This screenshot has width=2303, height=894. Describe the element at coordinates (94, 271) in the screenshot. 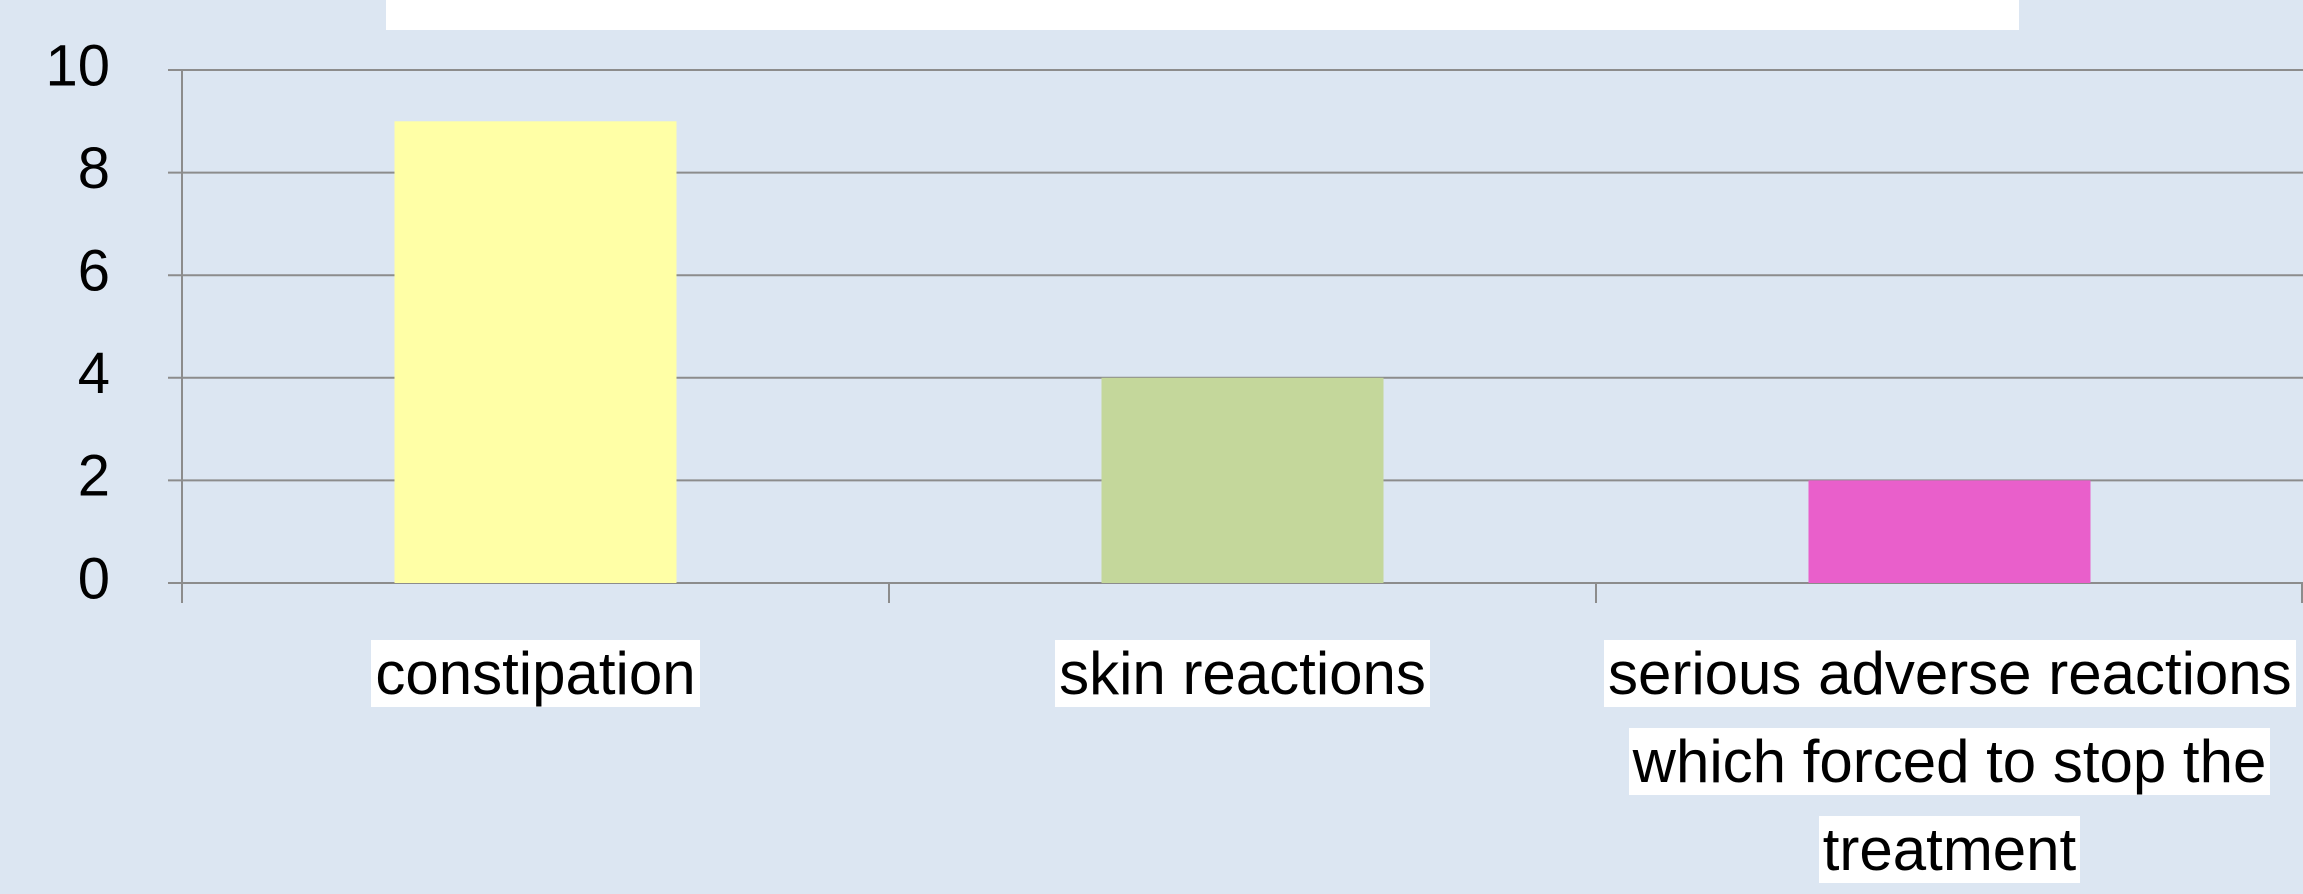

I see `y-tick-label: 6` at that location.